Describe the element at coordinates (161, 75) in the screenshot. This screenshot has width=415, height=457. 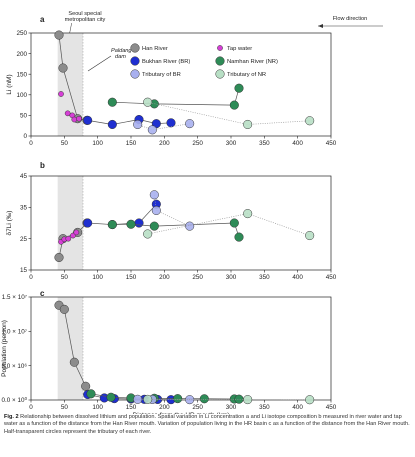
I see `legend-label: Tributary of BR` at that location.